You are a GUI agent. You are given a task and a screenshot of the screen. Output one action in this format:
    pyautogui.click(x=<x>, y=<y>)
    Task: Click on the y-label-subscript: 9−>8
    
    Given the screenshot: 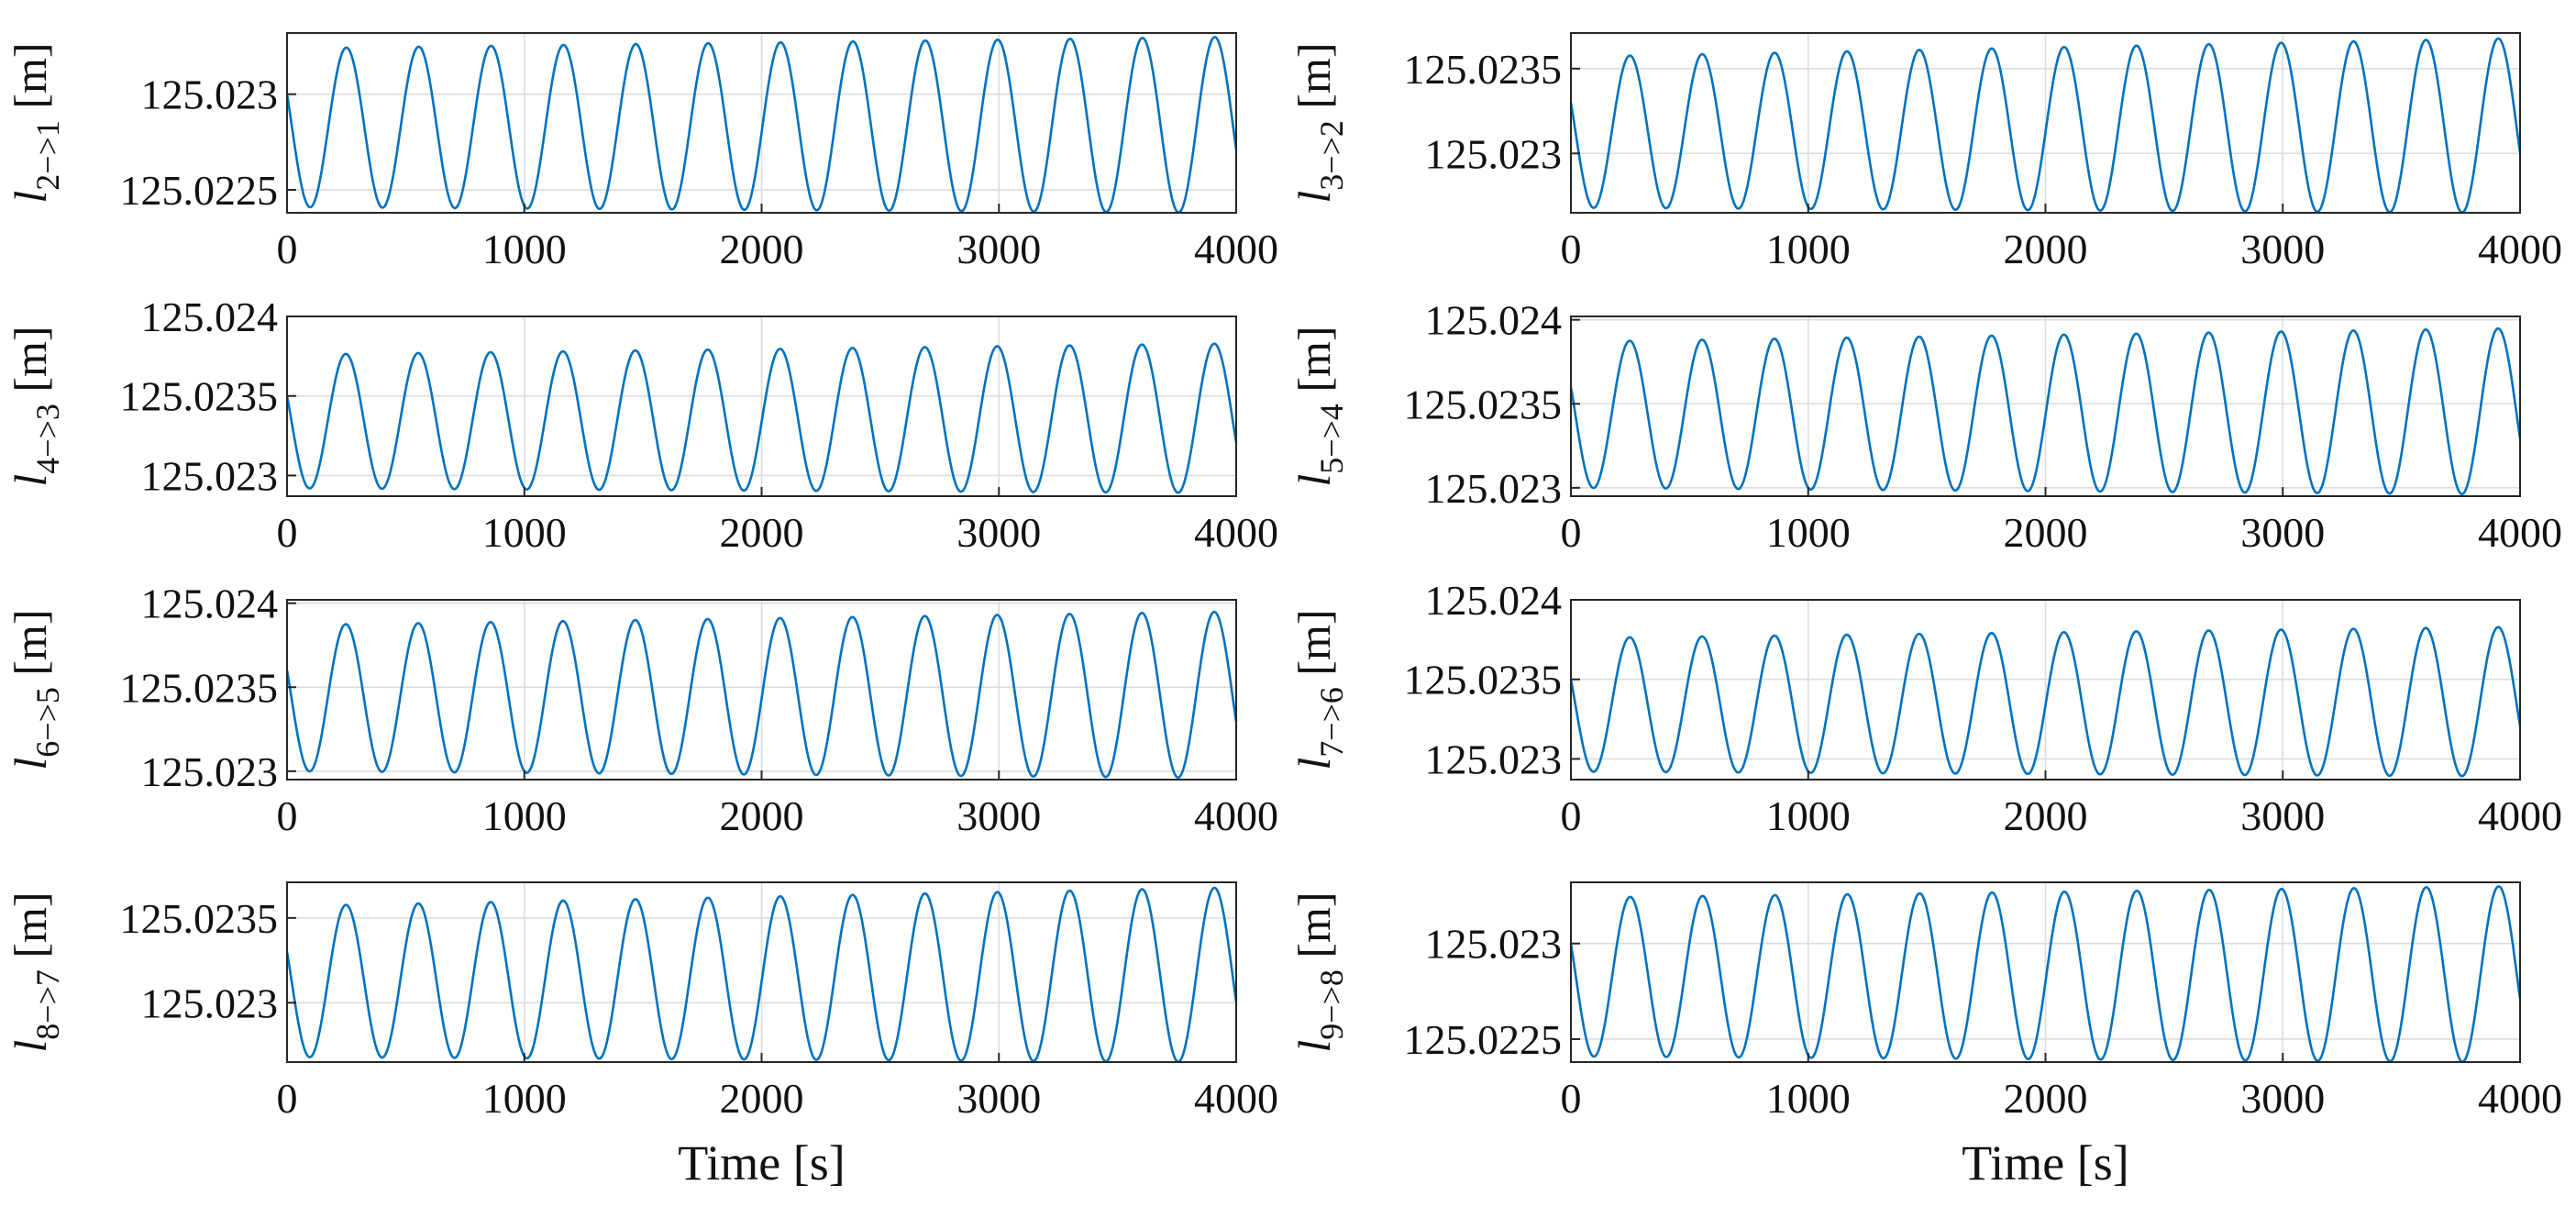 What is the action you would take?
    pyautogui.click(x=1331, y=1004)
    